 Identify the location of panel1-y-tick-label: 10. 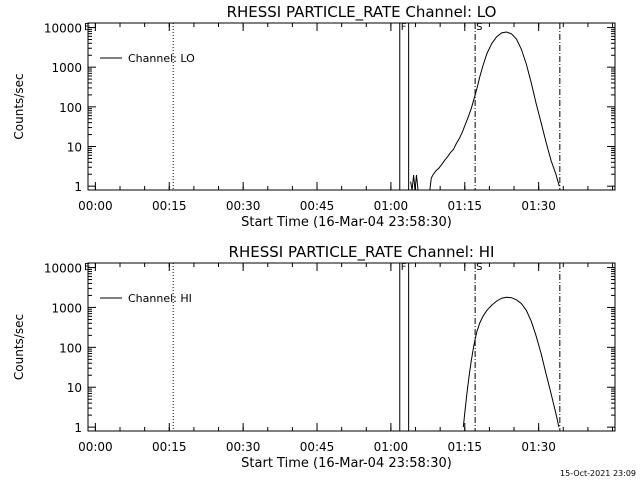
(74, 147).